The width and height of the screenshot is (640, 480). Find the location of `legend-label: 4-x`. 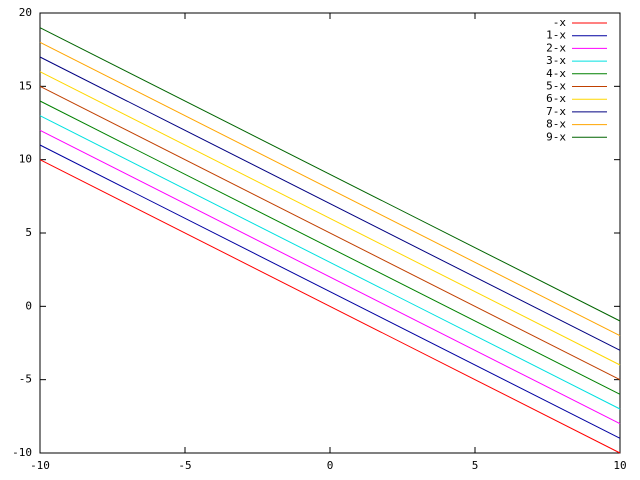

legend-label: 4-x is located at coordinates (556, 73).